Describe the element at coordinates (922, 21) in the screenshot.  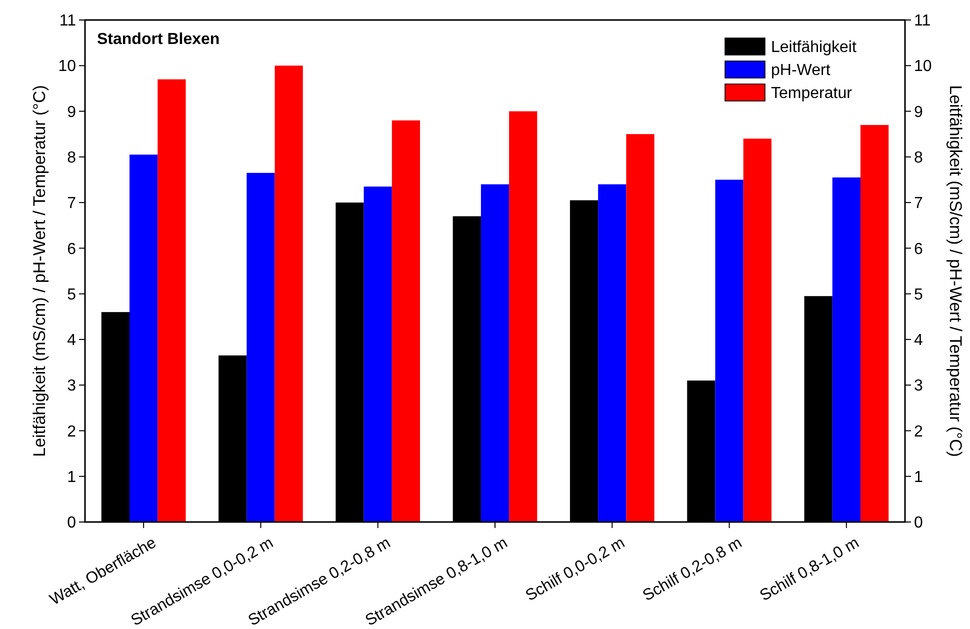
I see `y2-tick-label: 11` at that location.